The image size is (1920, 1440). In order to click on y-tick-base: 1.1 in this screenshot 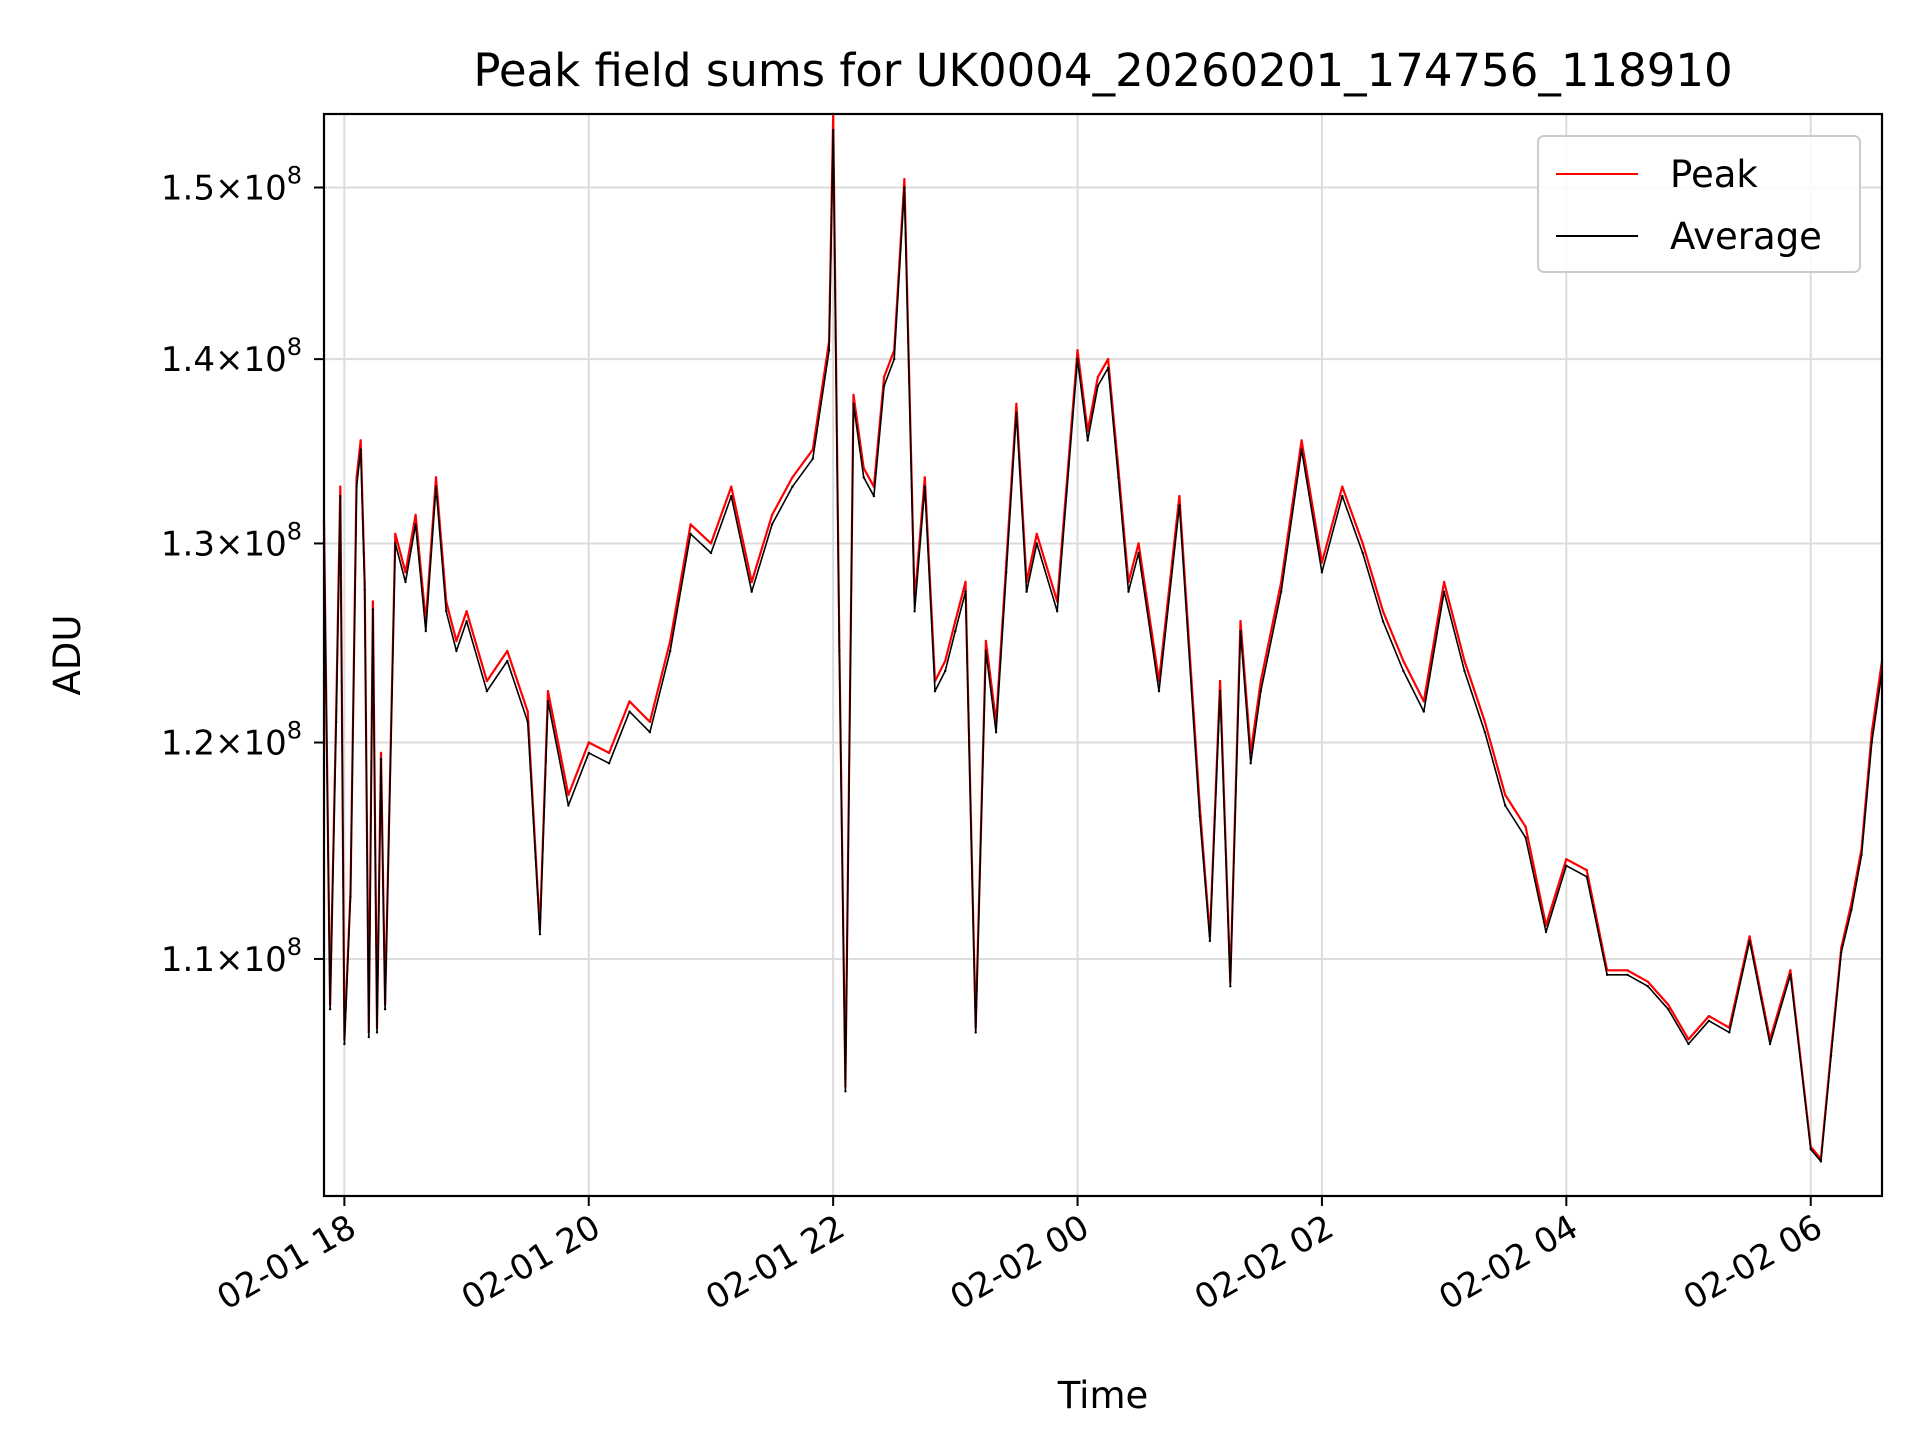, I will do `click(188, 960)`.